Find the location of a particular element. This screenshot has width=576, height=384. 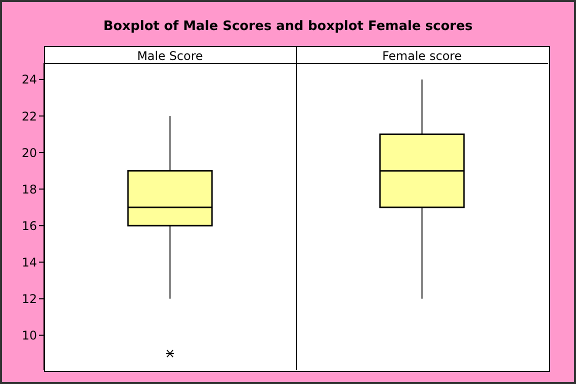

y-tick-label: 18 is located at coordinates (29, 189).